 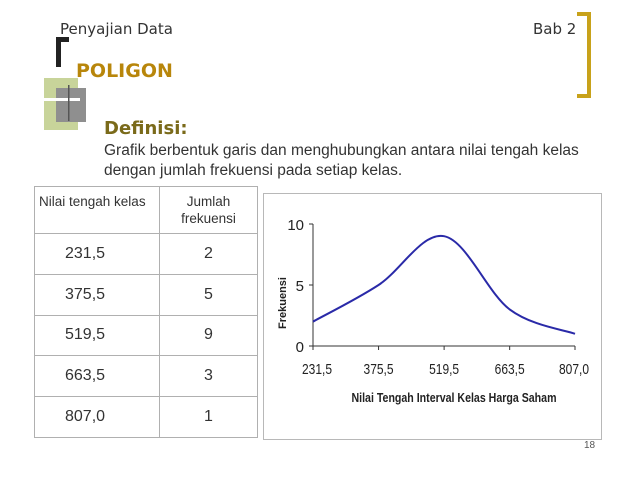 I want to click on deco-white-line, so click(x=40, y=99).